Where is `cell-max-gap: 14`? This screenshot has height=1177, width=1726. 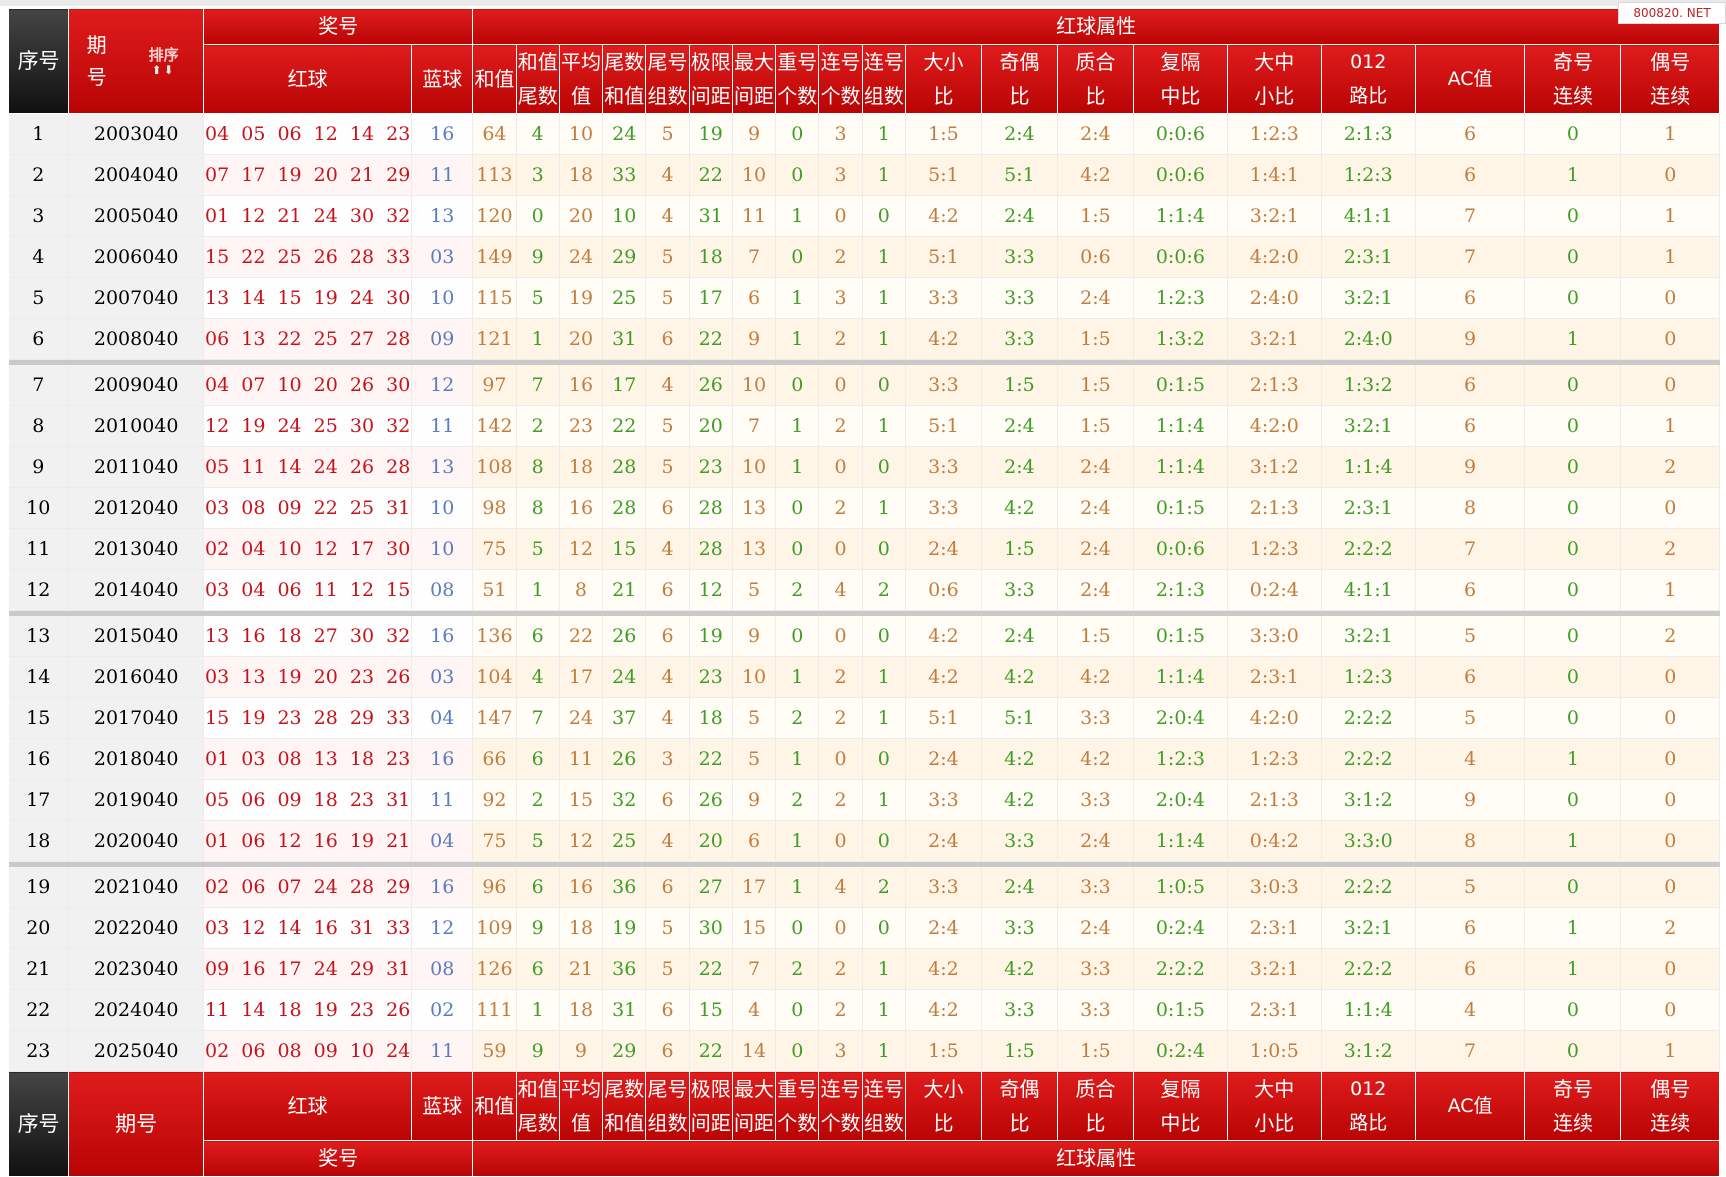 cell-max-gap: 14 is located at coordinates (754, 1051).